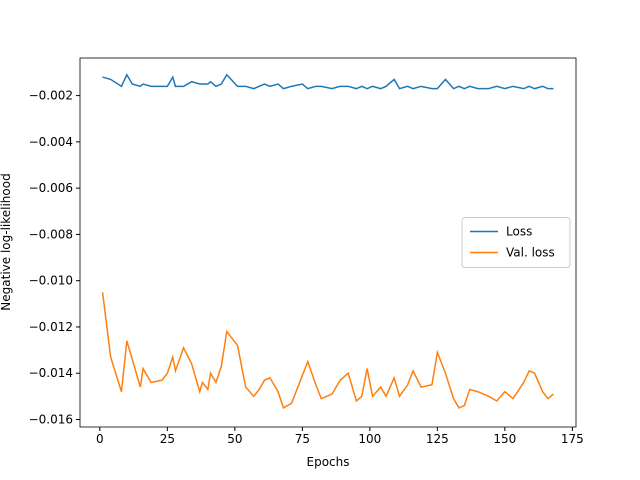  I want to click on legend-box, so click(516, 242).